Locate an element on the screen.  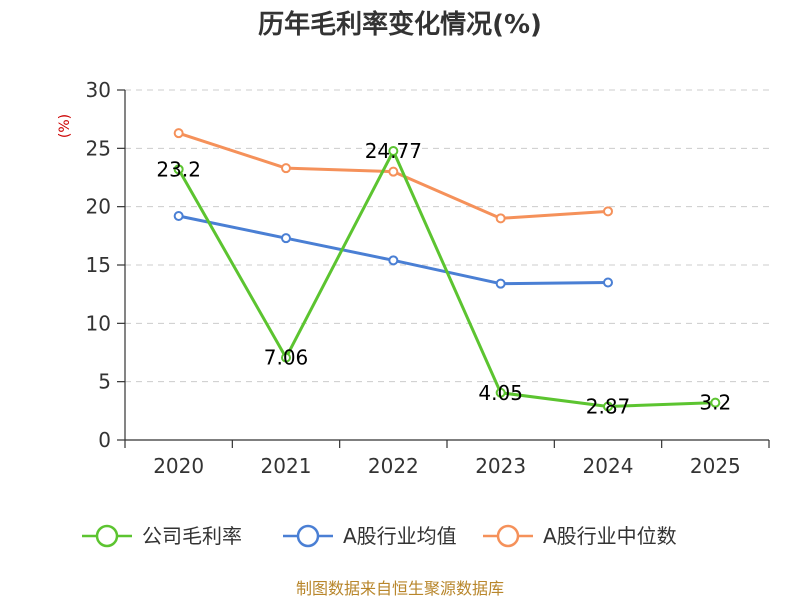
data-label-2025: 3.2 is located at coordinates (715, 403).